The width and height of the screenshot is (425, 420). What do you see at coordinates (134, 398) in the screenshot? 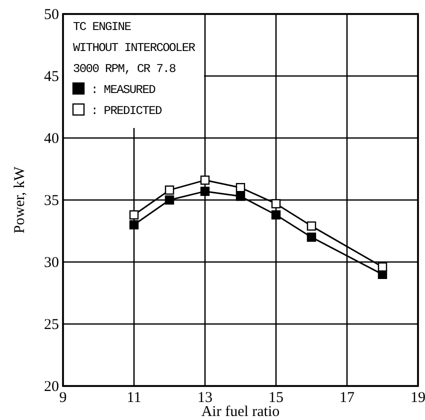
I see `x-tick-label: 11` at bounding box center [134, 398].